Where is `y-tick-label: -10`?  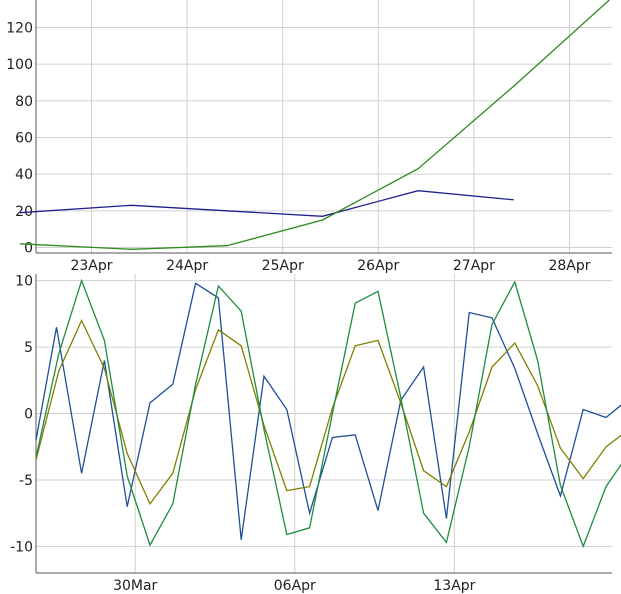 y-tick-label: -10 is located at coordinates (21, 547).